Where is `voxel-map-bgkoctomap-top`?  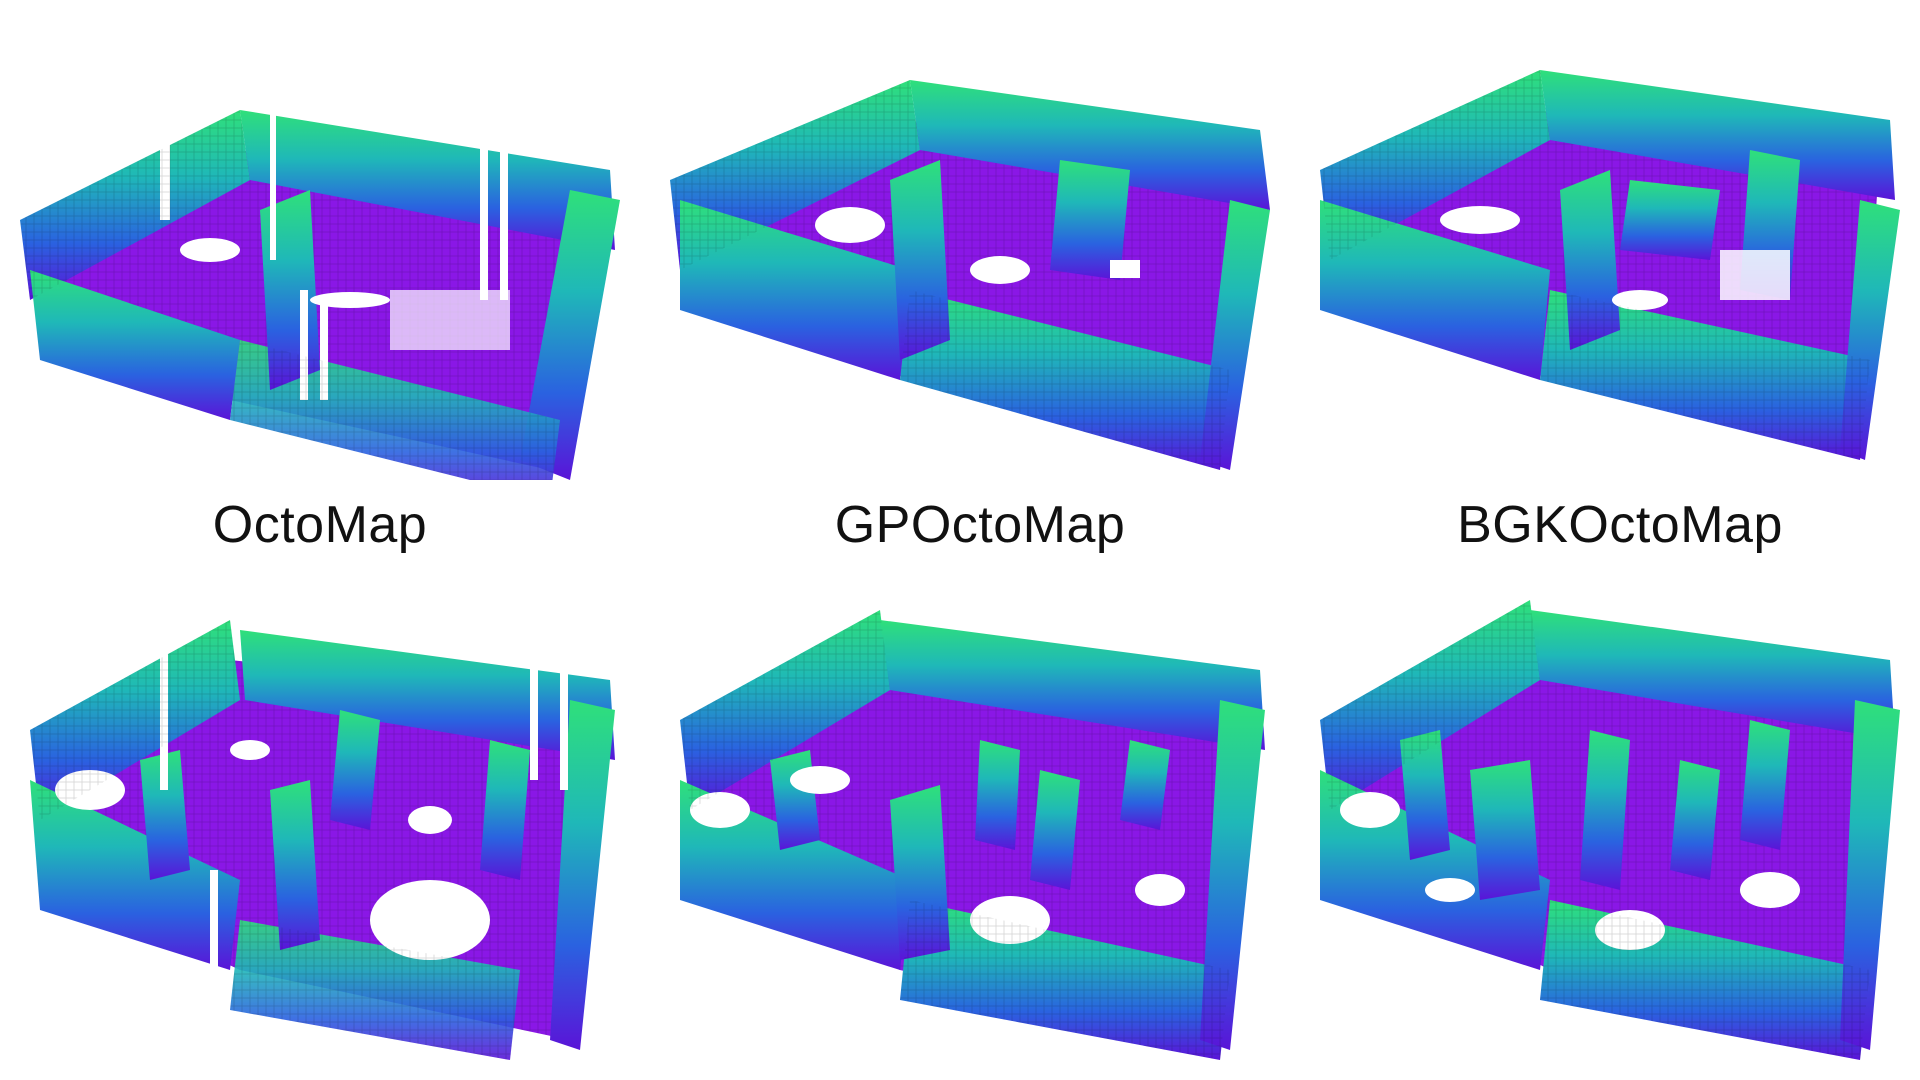
voxel-map-bgkoctomap-top is located at coordinates (1605, 260).